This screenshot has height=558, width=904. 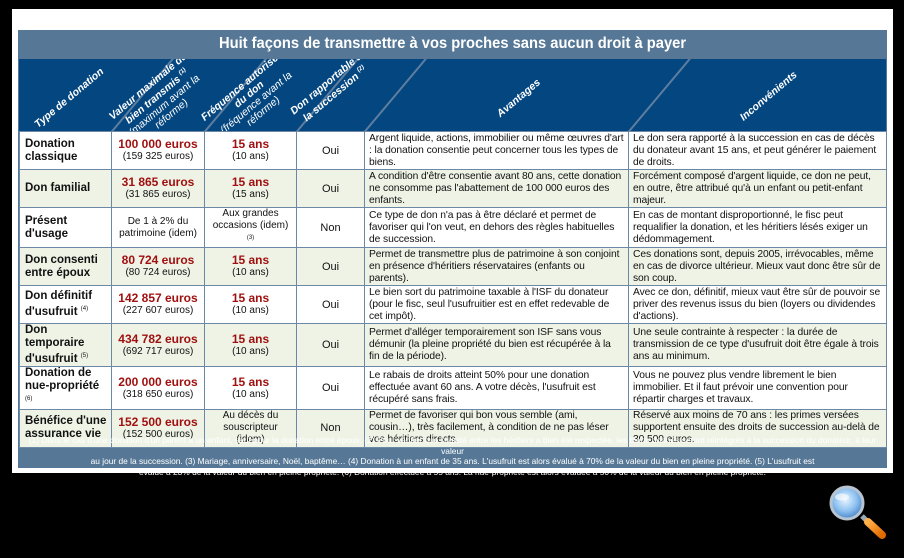 I want to click on value-new: 142 857 euros, so click(x=158, y=298).